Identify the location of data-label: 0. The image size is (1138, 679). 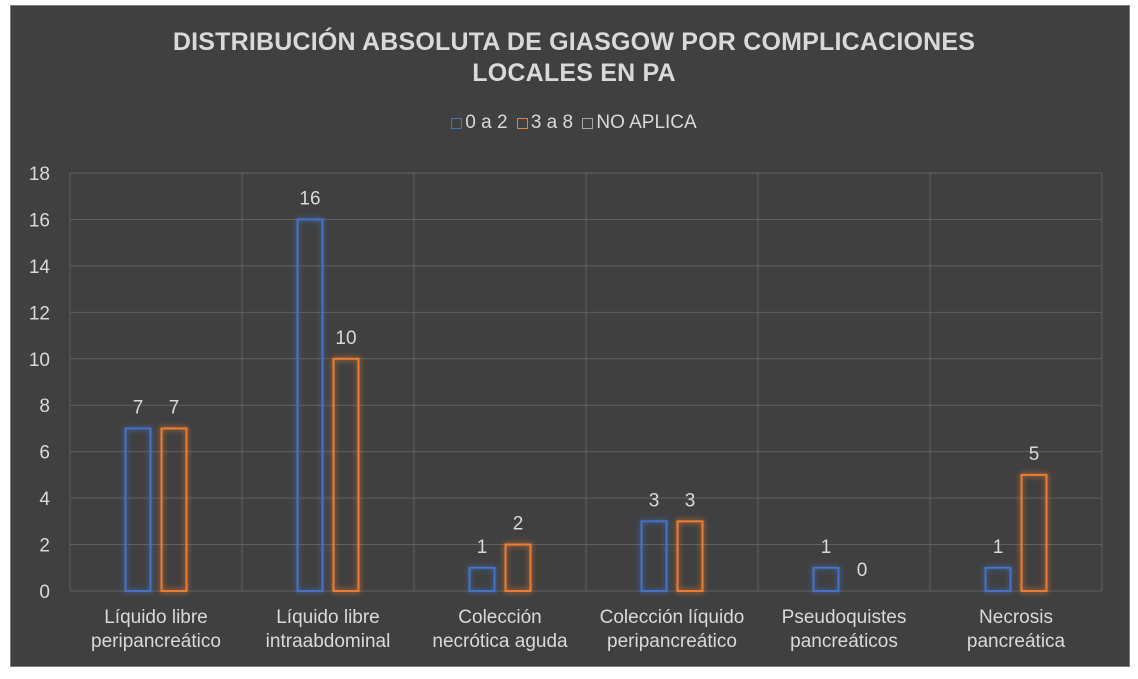
(862, 570).